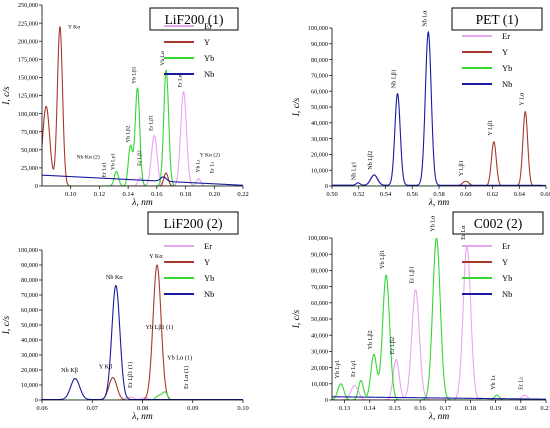  I want to click on peak-label: Er Lι, so click(213, 167).